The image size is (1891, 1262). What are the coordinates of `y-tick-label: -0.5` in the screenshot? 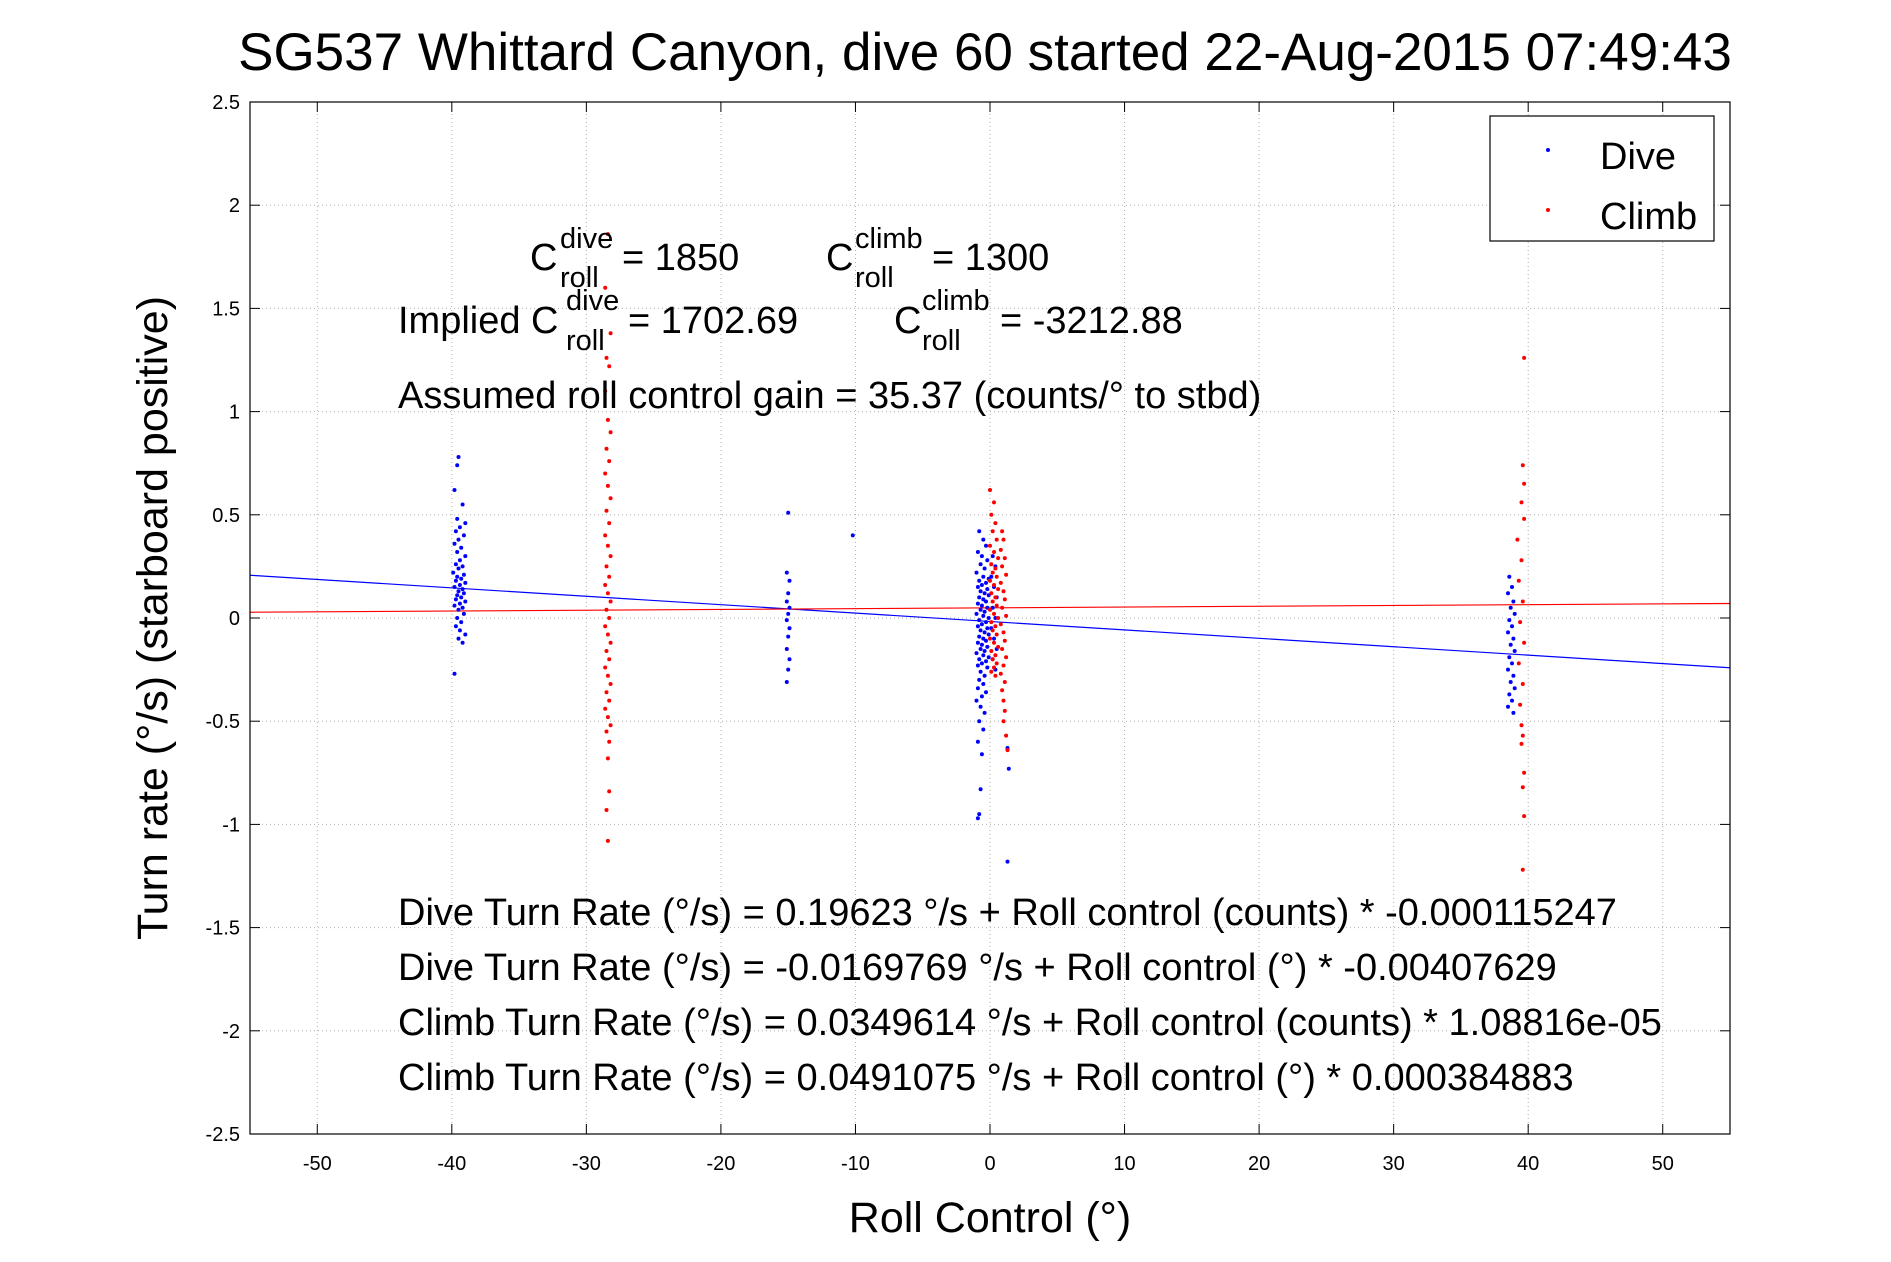 It's located at (223, 722).